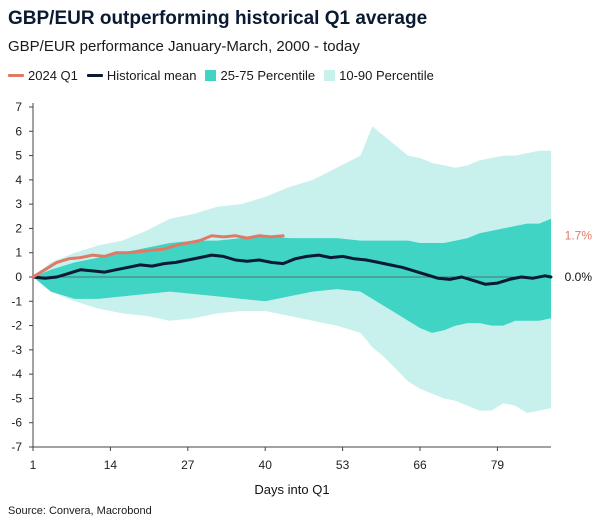 Image resolution: width=604 pixels, height=529 pixels. What do you see at coordinates (188, 465) in the screenshot?
I see `x-tick-label: 27` at bounding box center [188, 465].